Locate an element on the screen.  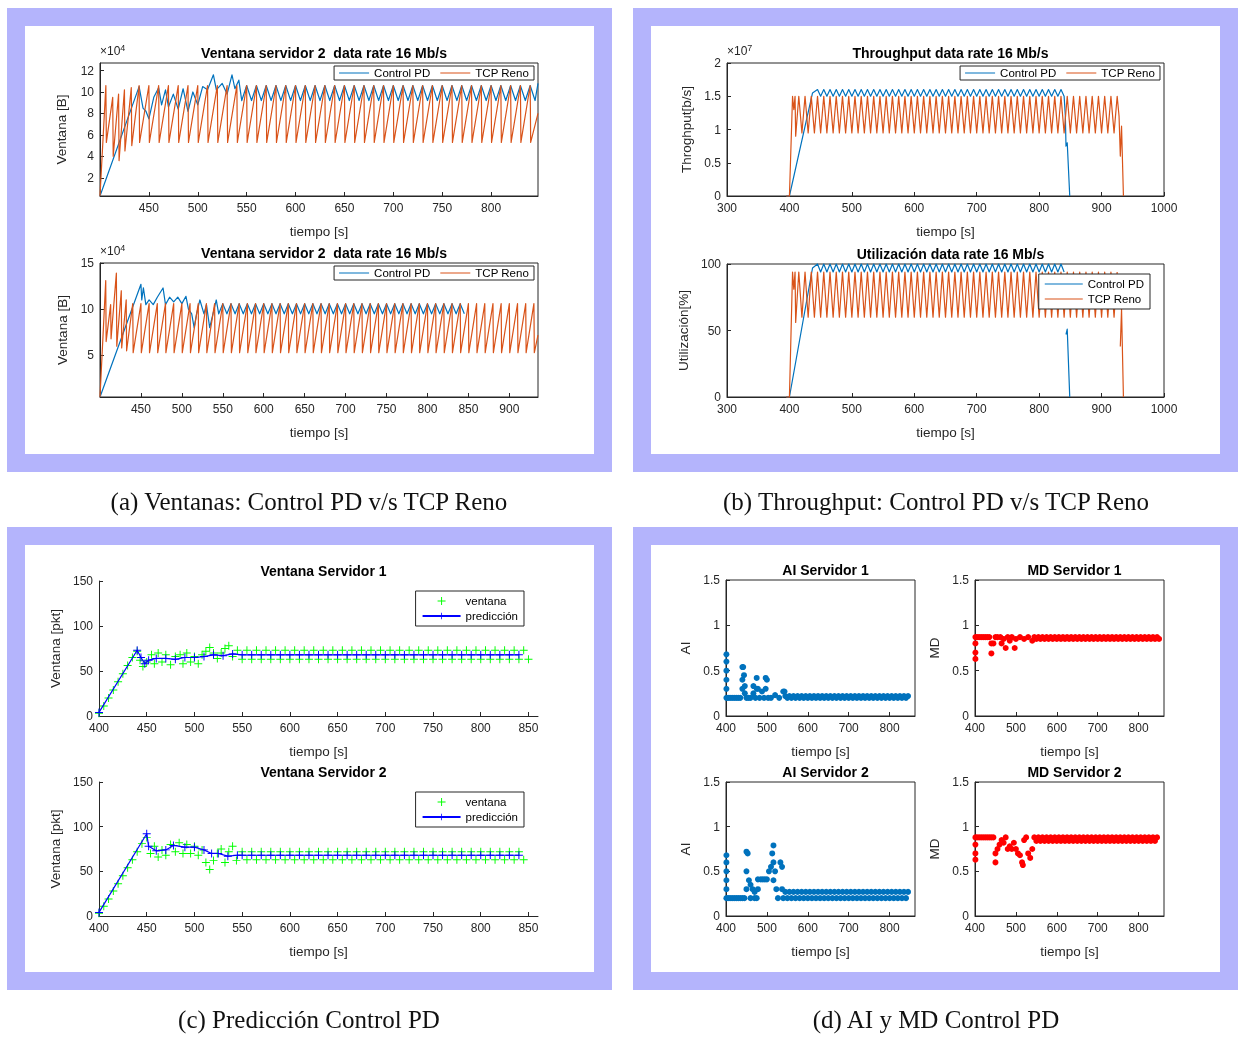
chart-title: MD Servidor 1 is located at coordinates (1074, 570).